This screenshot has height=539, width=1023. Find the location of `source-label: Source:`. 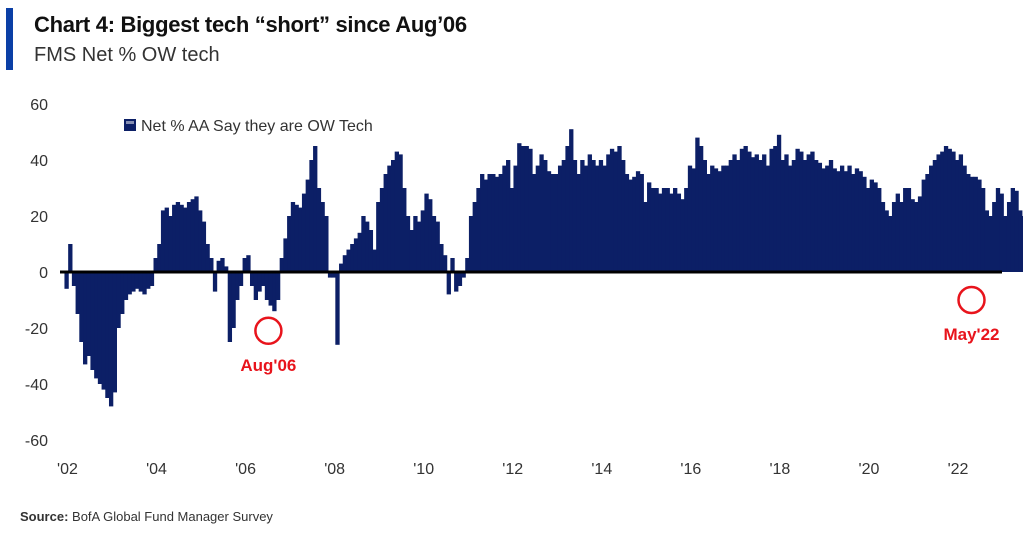

source-label: Source: is located at coordinates (44, 516).